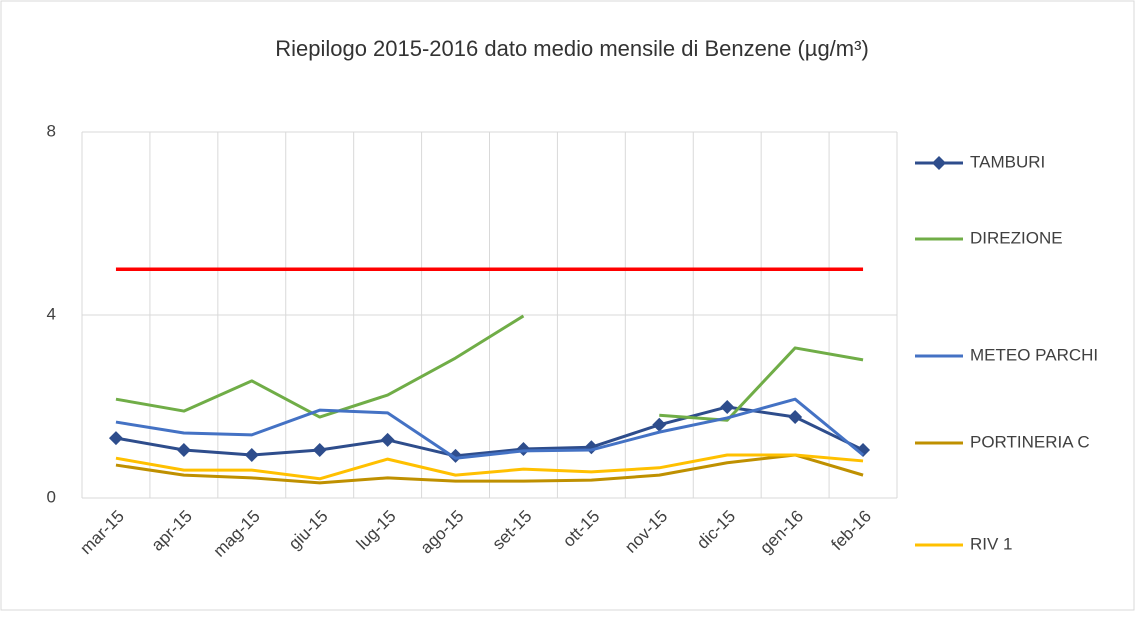 The width and height of the screenshot is (1136, 617). What do you see at coordinates (1030, 441) in the screenshot?
I see `legend-label: PORTINERIA C` at bounding box center [1030, 441].